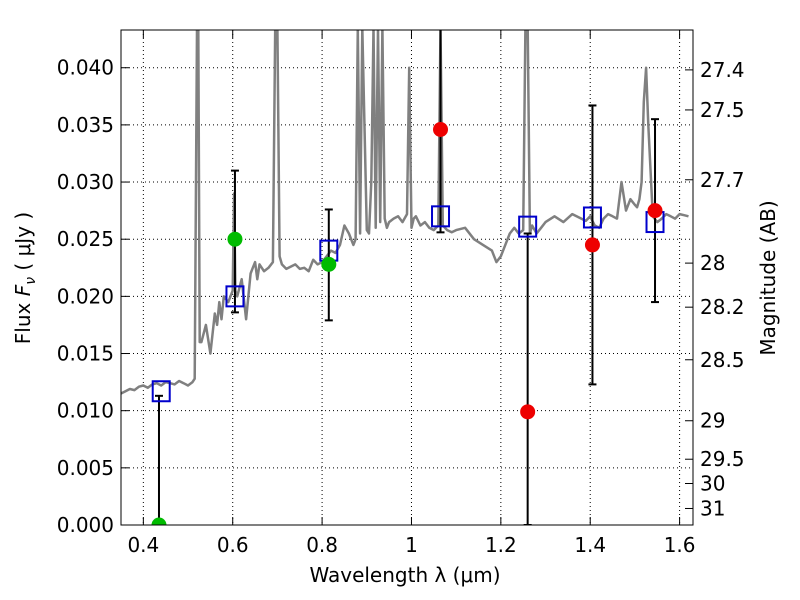  What do you see at coordinates (85, 468) in the screenshot?
I see `y-tick-label: 0.005` at bounding box center [85, 468].